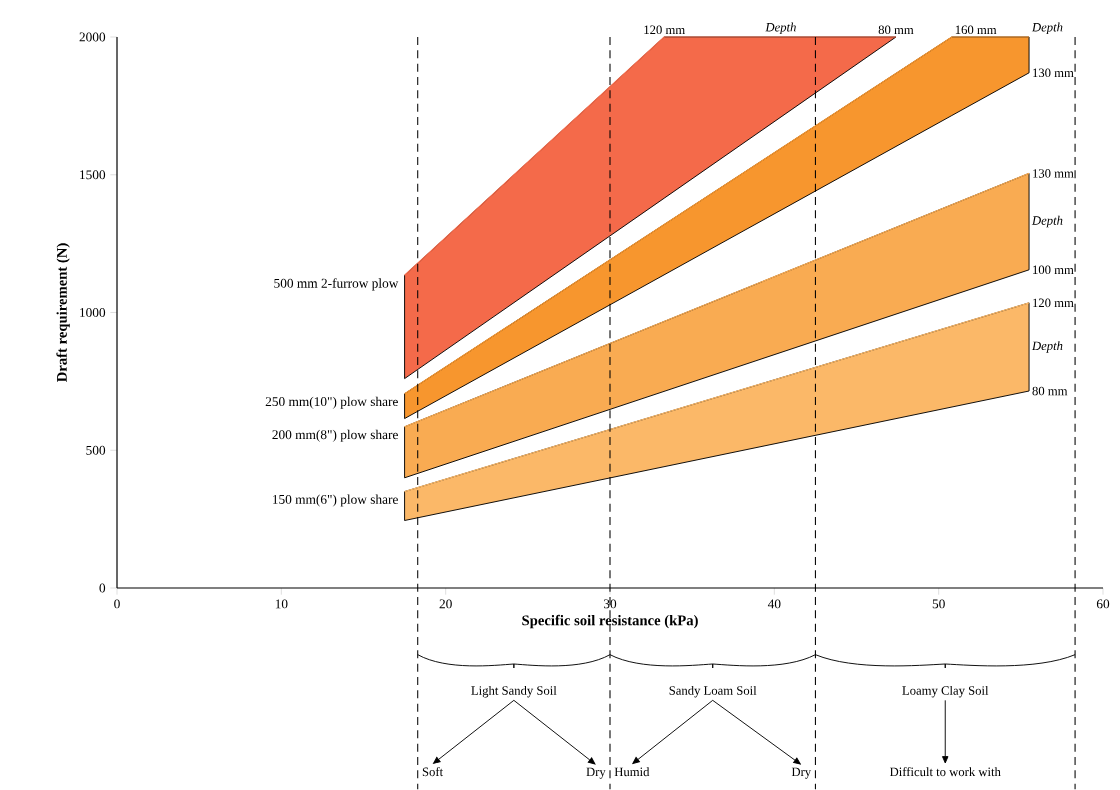 The height and width of the screenshot is (790, 1120). Describe the element at coordinates (433, 772) in the screenshot. I see `text: Soft` at that location.